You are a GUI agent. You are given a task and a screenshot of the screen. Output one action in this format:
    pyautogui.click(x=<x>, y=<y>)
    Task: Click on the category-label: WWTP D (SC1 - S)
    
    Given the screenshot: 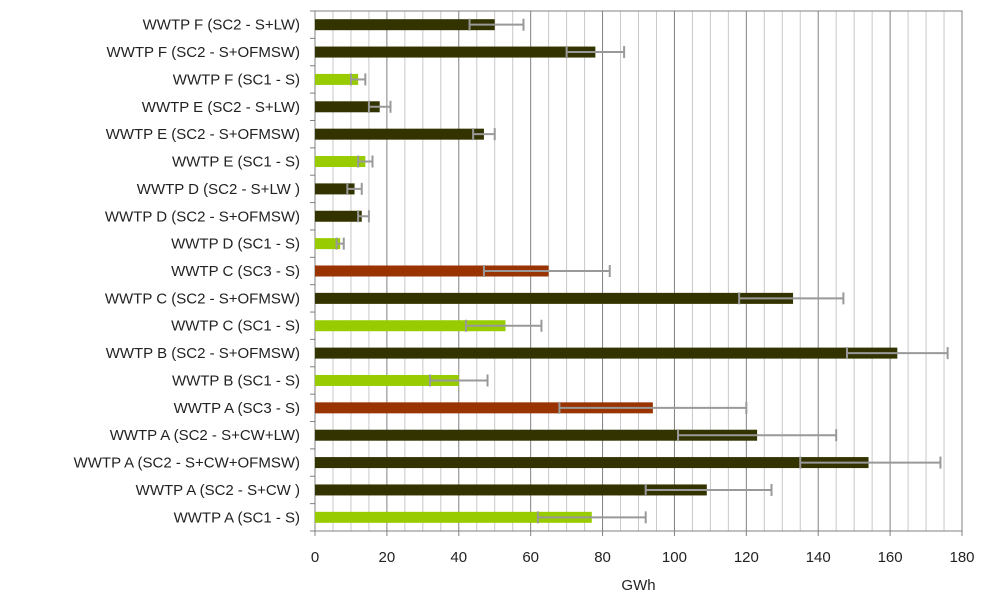 What is the action you would take?
    pyautogui.click(x=235, y=244)
    